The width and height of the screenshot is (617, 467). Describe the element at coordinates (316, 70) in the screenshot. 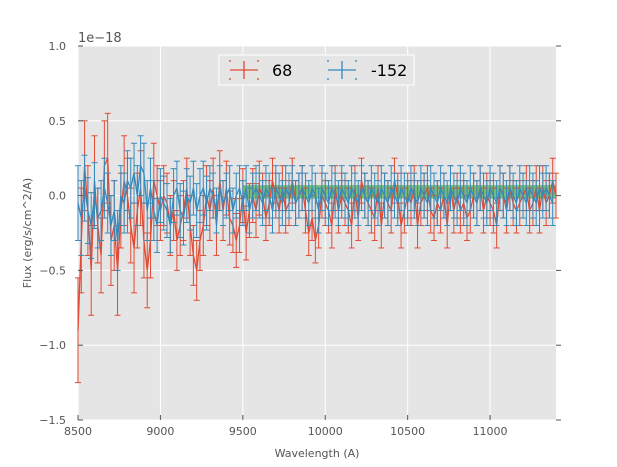

I see `legend: 68 -152` at that location.